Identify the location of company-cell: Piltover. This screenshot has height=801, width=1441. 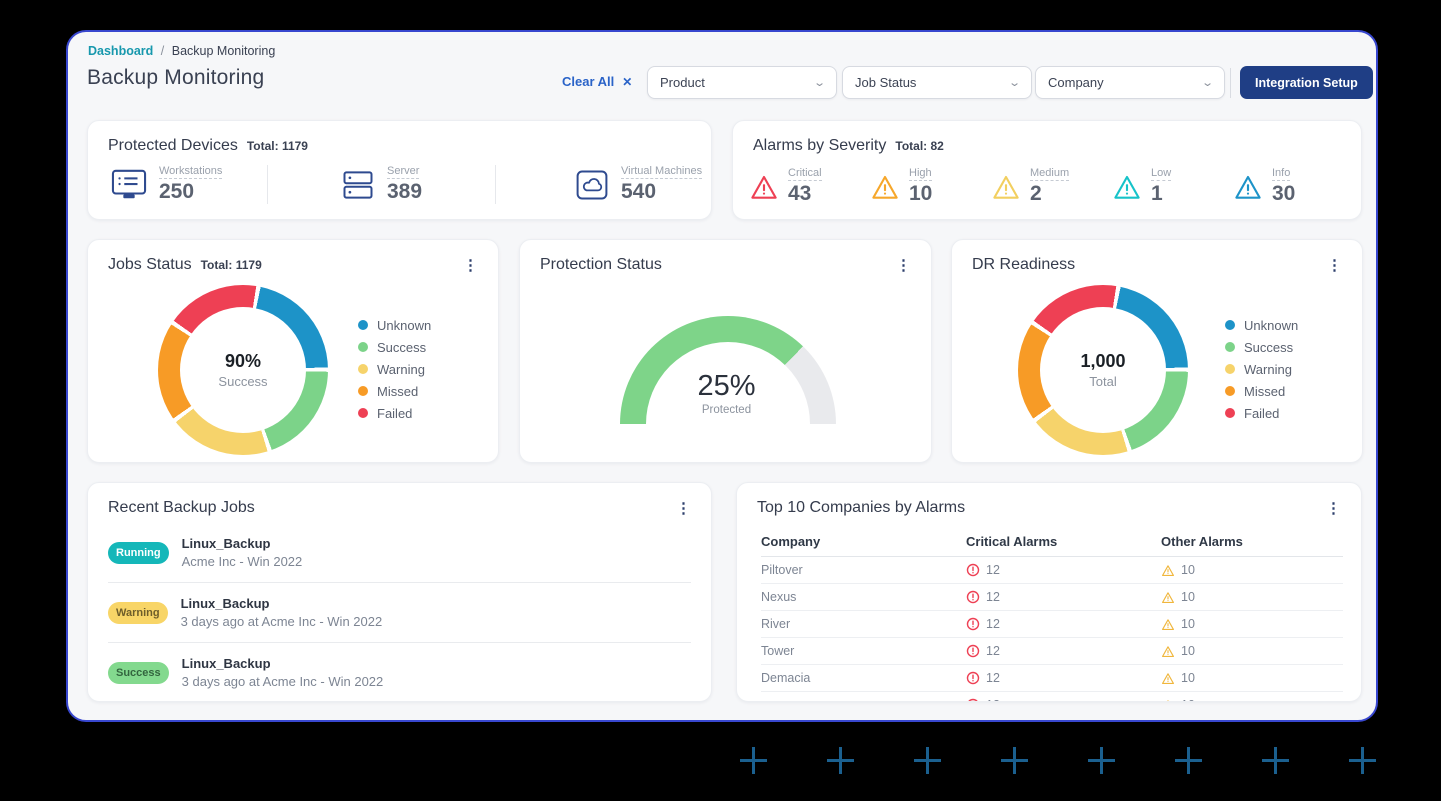
(782, 570).